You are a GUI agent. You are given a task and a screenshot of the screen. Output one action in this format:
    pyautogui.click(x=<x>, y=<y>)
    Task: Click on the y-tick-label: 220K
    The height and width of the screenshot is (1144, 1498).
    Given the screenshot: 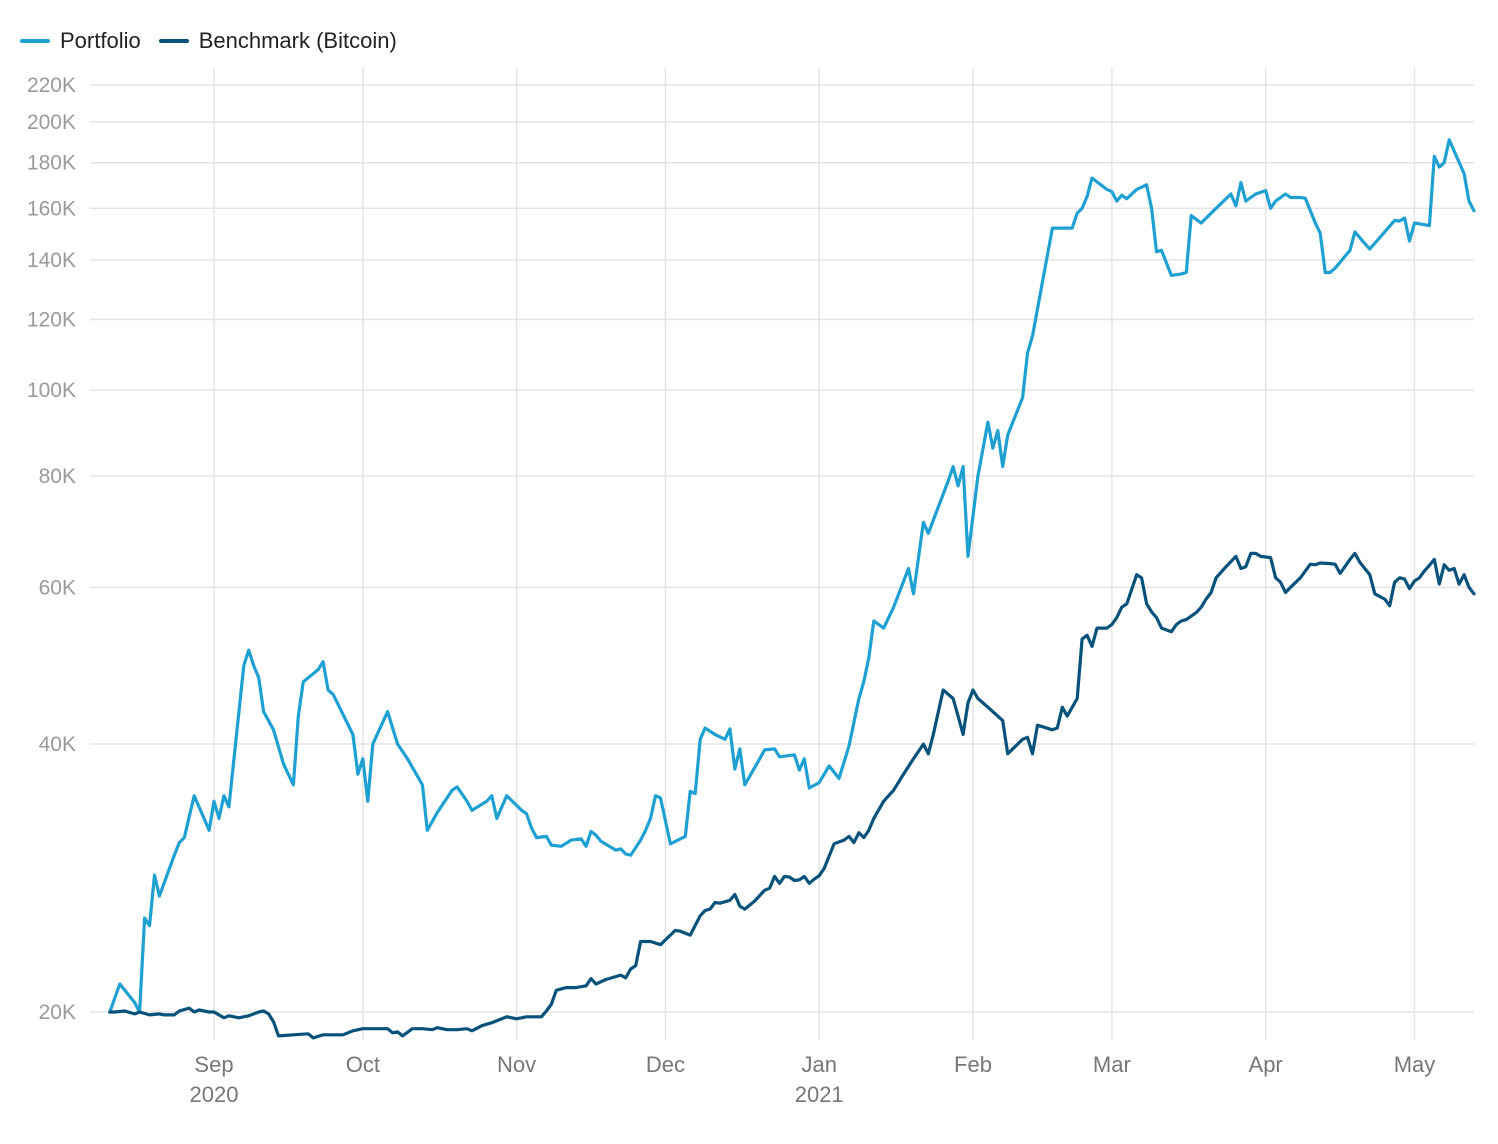 What is the action you would take?
    pyautogui.click(x=51, y=85)
    